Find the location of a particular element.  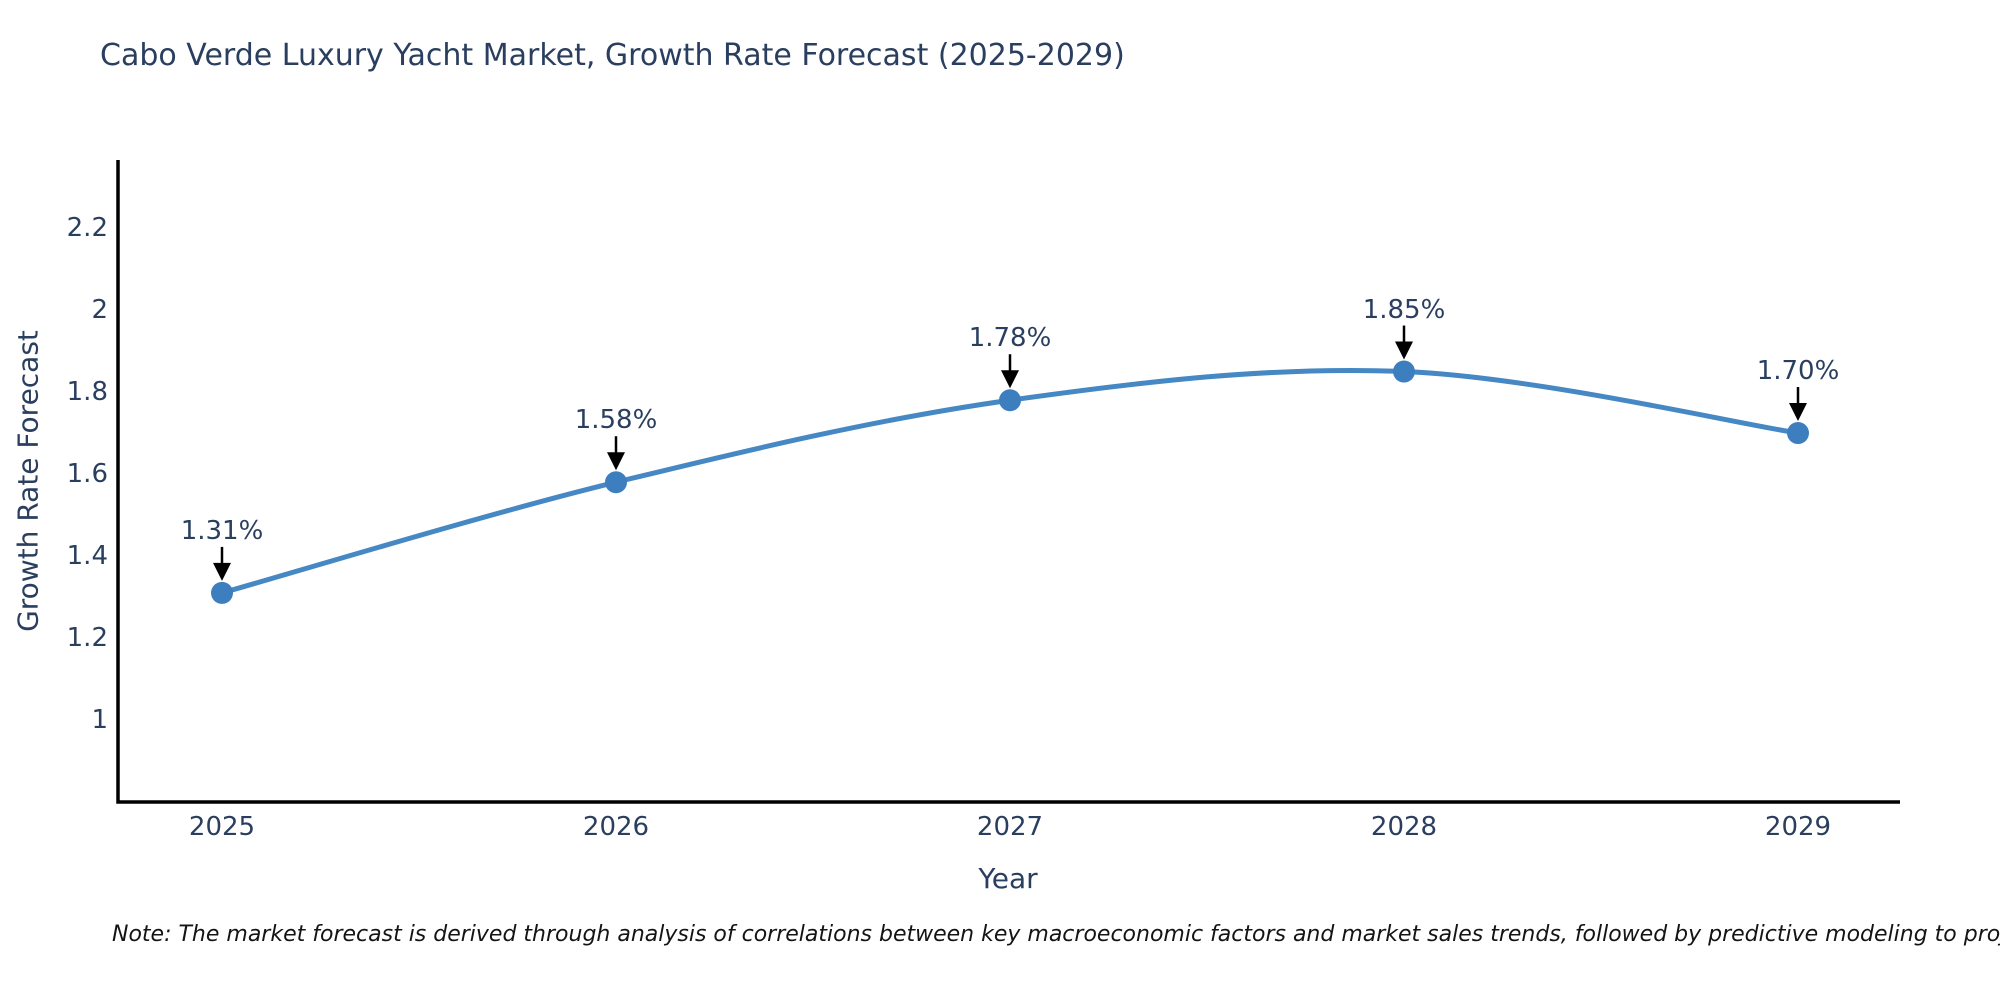

y-tick-label: 1 is located at coordinates (99, 720).